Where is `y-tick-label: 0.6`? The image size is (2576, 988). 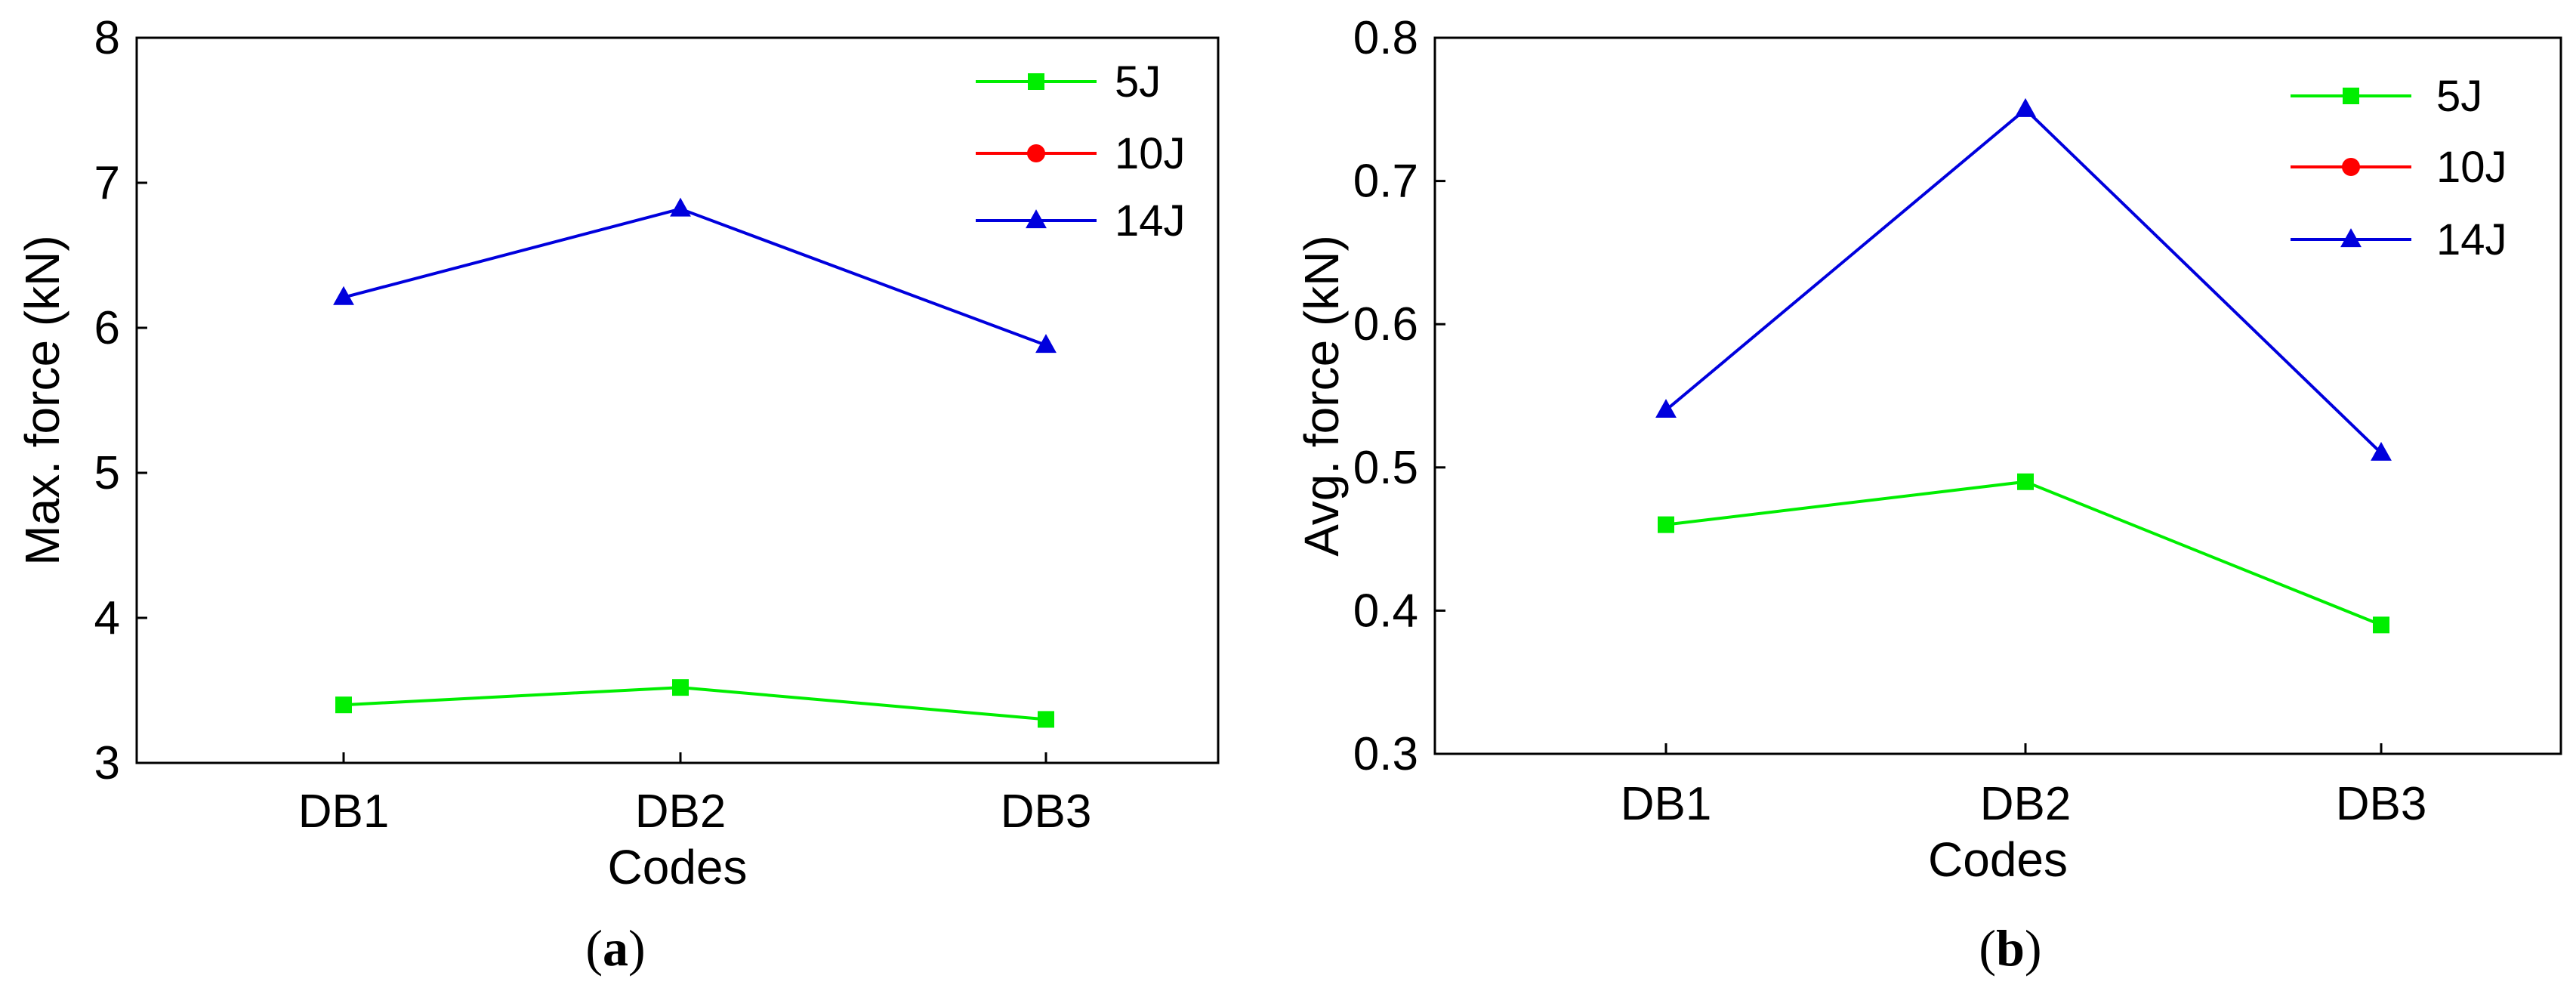
y-tick-label: 0.6 is located at coordinates (1385, 324).